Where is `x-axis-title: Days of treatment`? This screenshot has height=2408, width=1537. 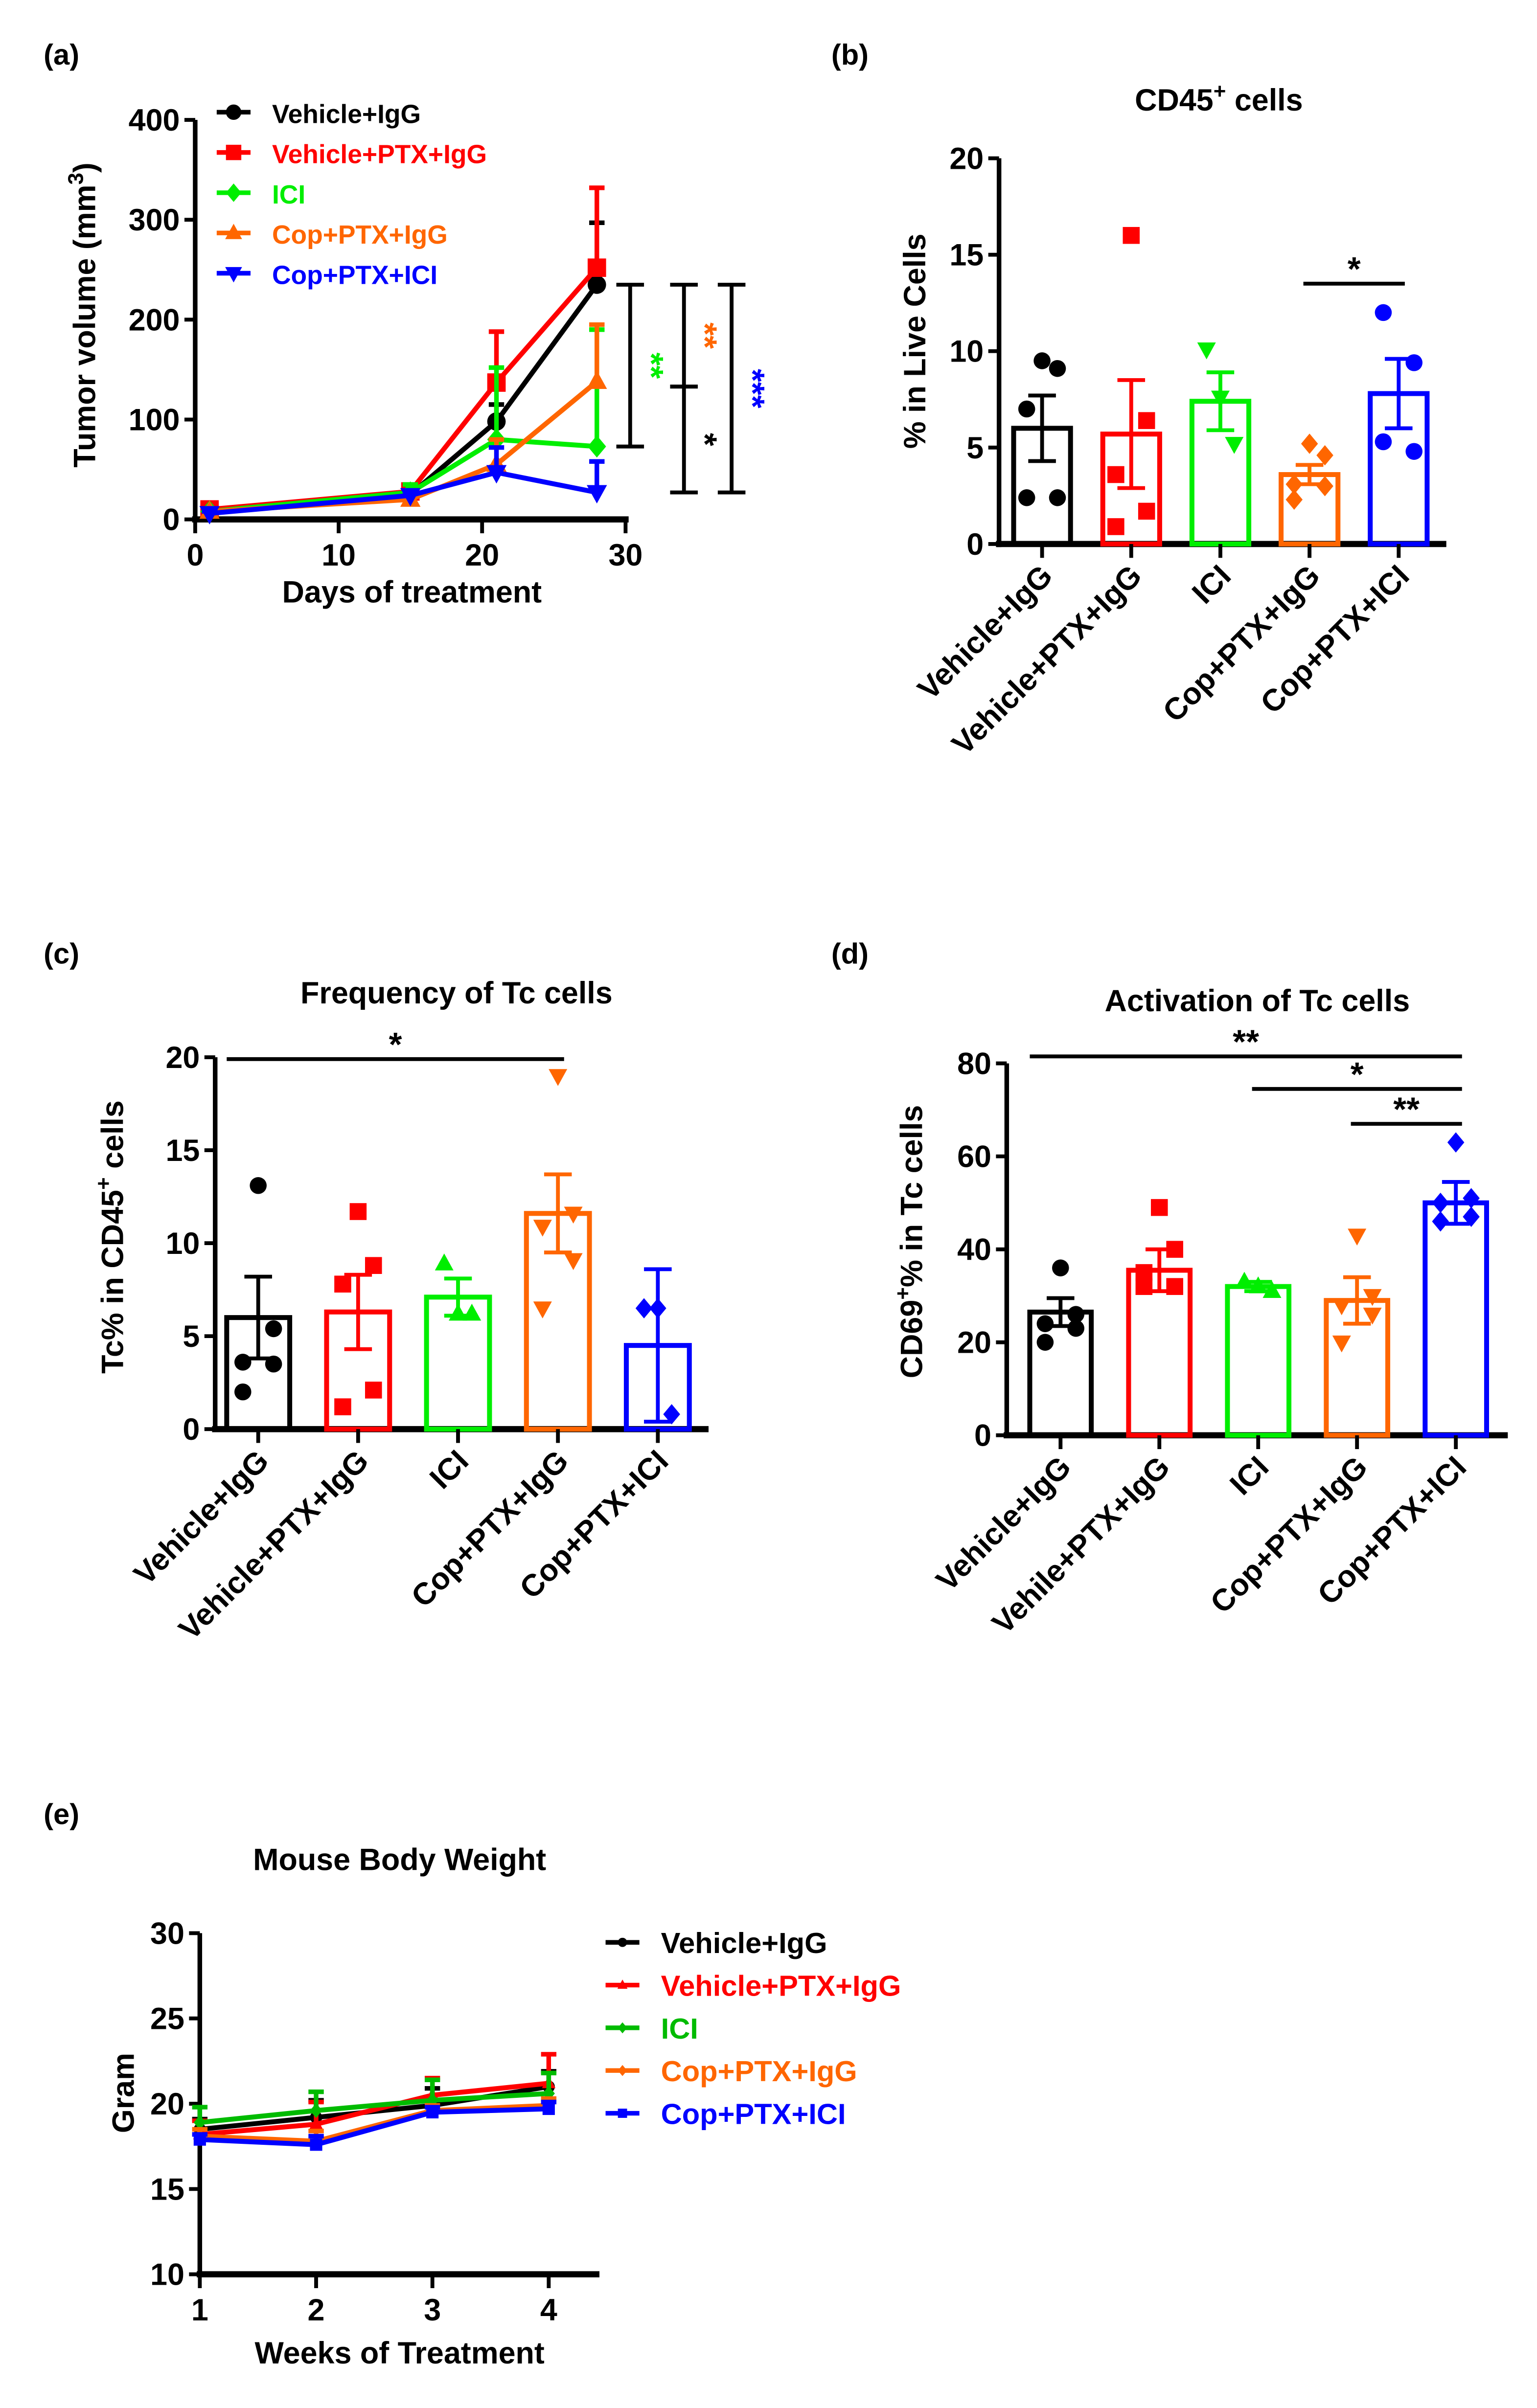 x-axis-title: Days of treatment is located at coordinates (412, 592).